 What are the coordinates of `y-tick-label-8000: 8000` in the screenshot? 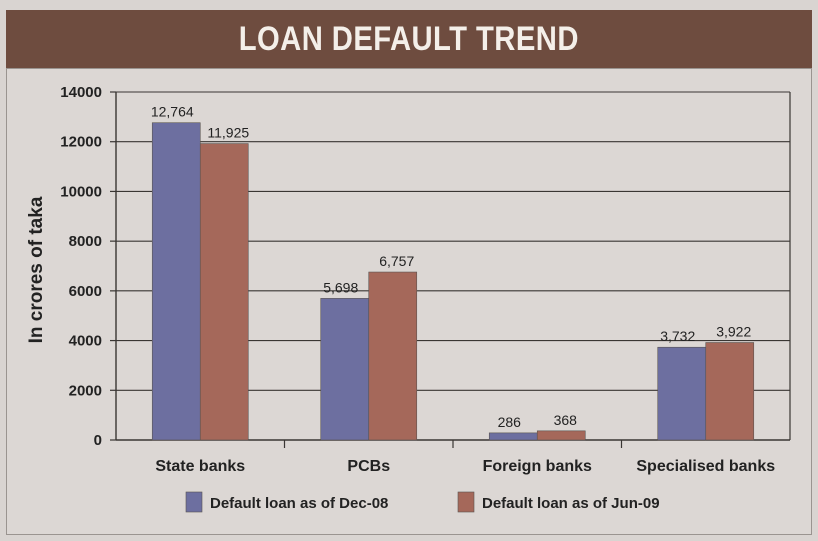 It's located at (85, 241).